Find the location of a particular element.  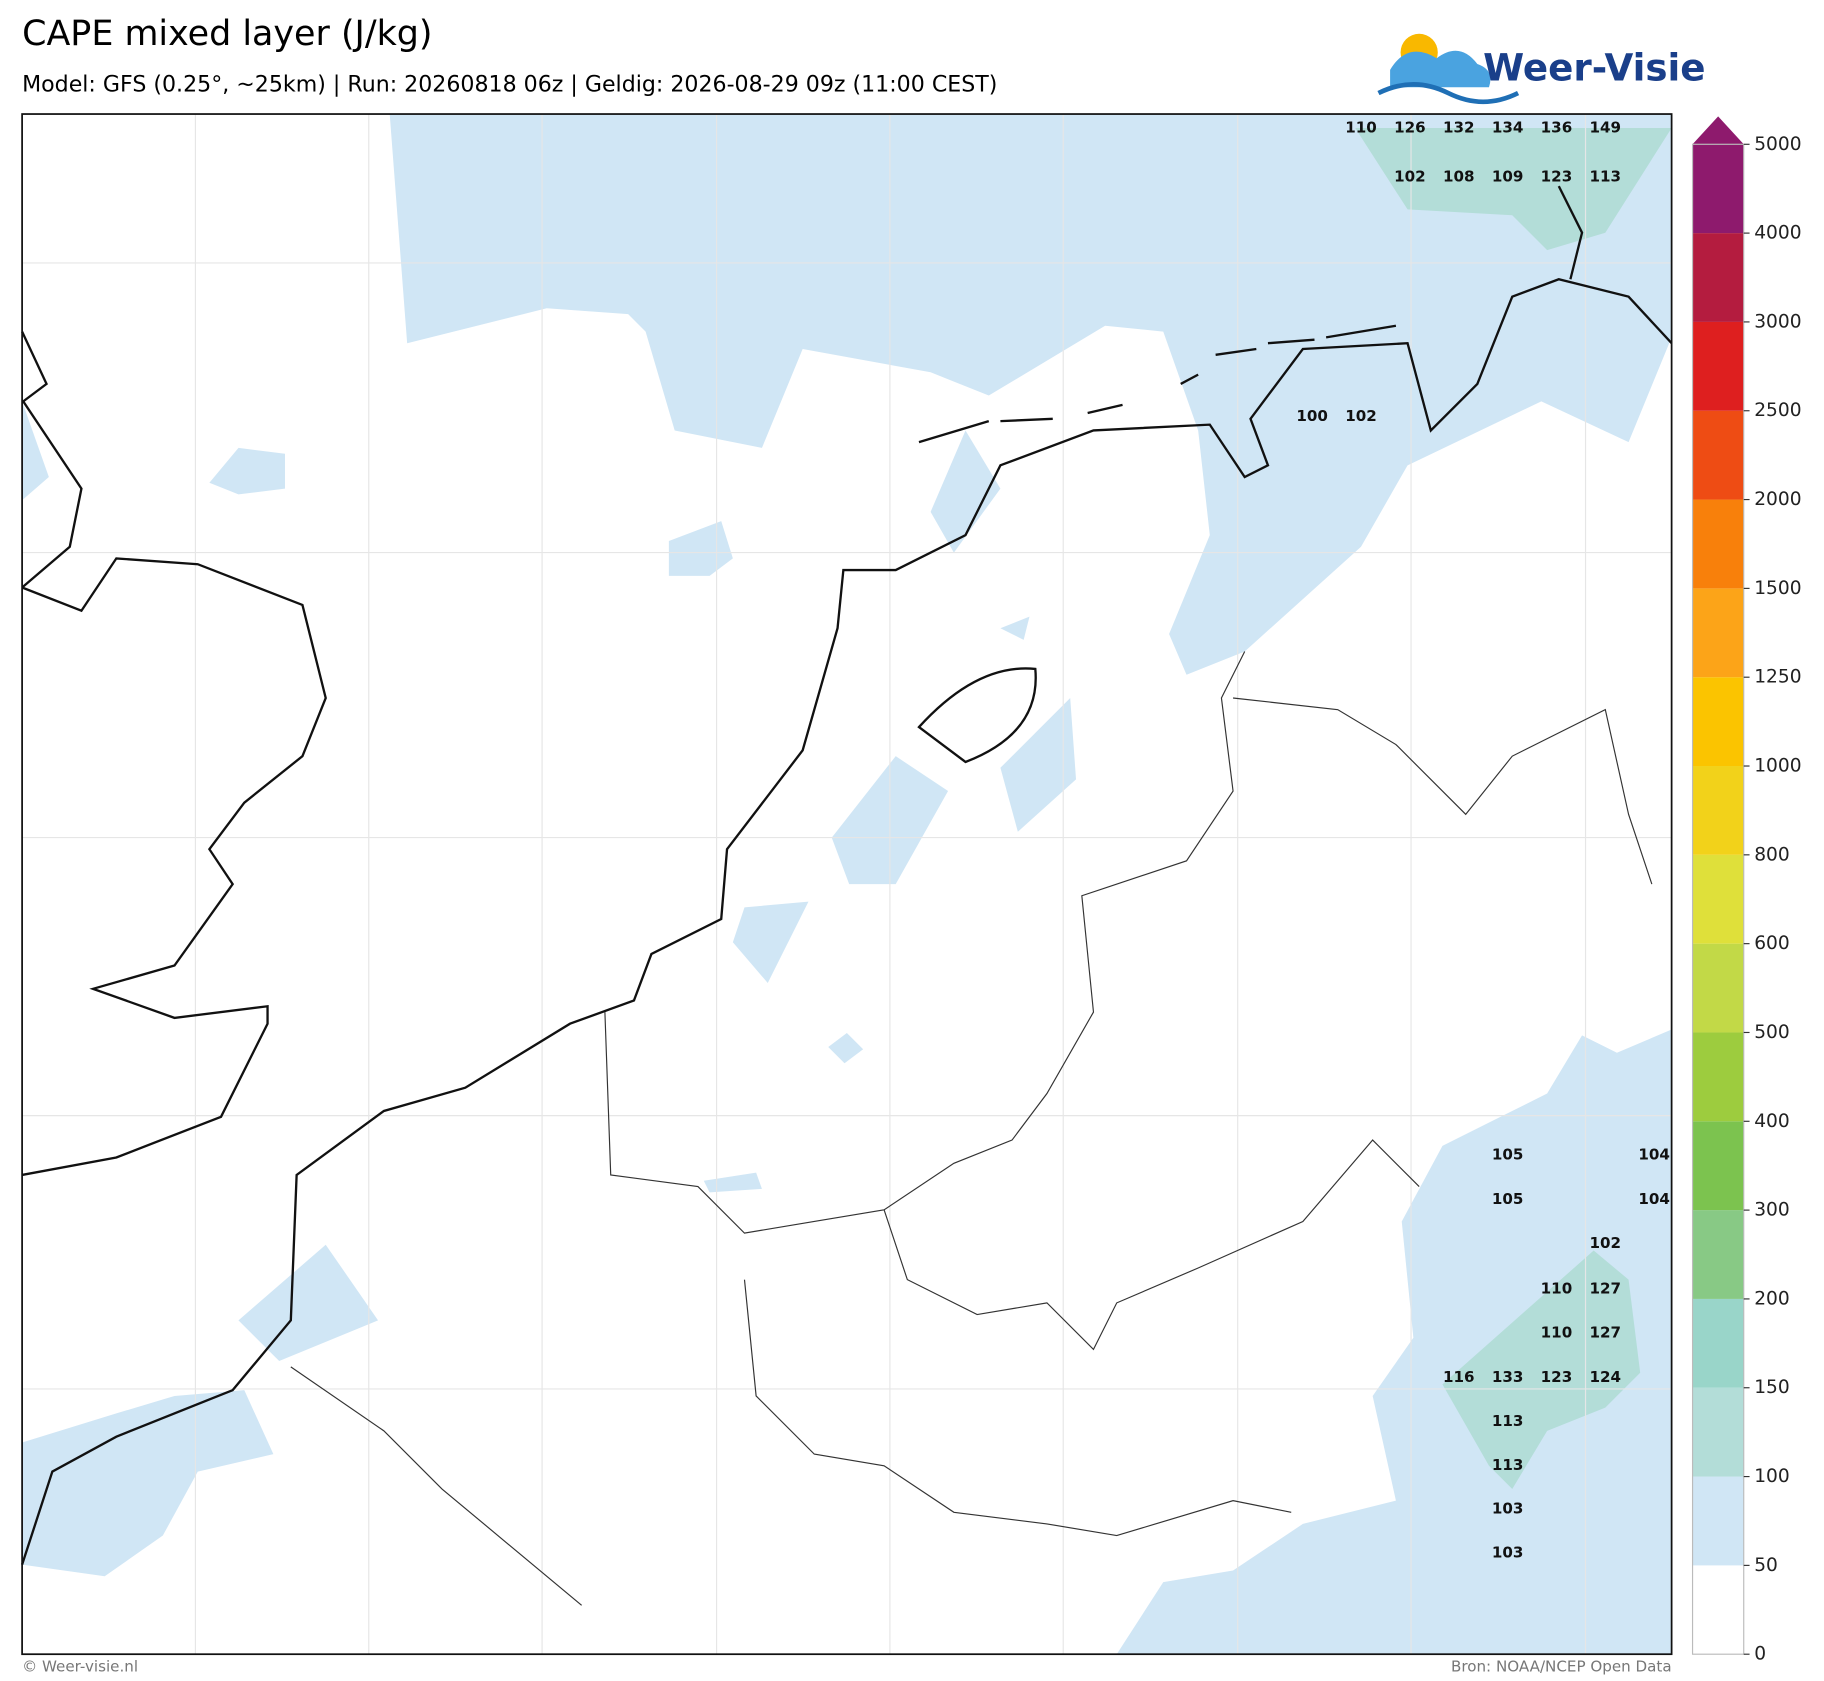

colorbar-label: 300 is located at coordinates (1772, 1210).